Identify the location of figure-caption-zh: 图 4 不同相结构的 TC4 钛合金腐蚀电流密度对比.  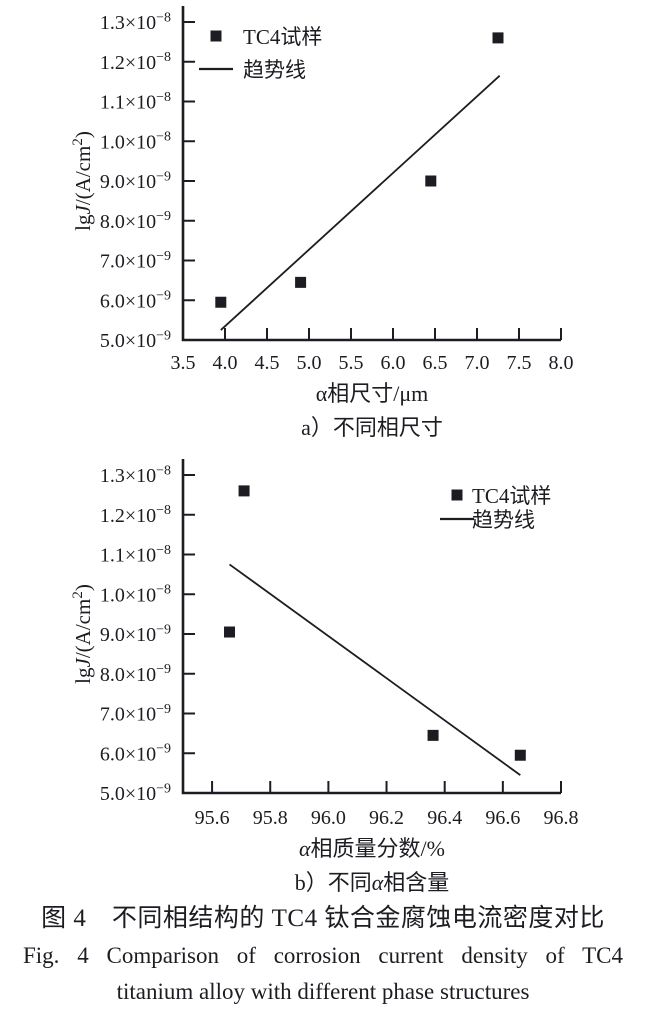
(323, 918).